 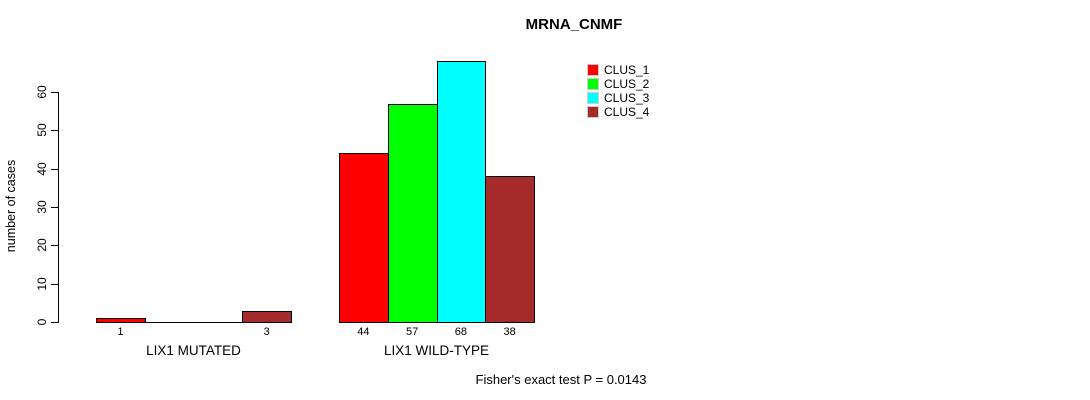 I want to click on legend-label: CLUS_4, so click(x=627, y=112).